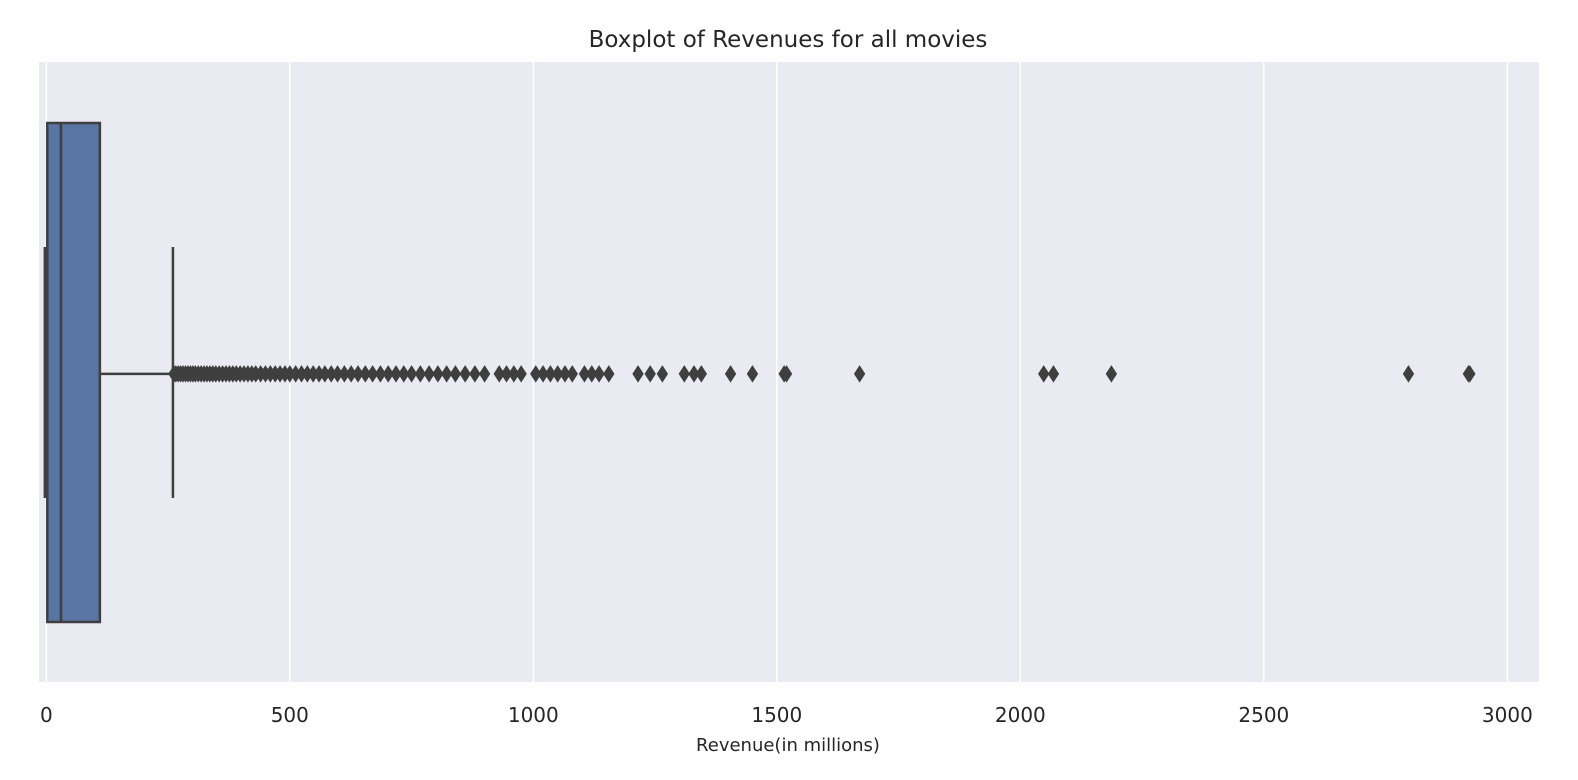 This screenshot has height=780, width=1578. I want to click on chart-title: Boxplot of Revenues for all movies, so click(788, 40).